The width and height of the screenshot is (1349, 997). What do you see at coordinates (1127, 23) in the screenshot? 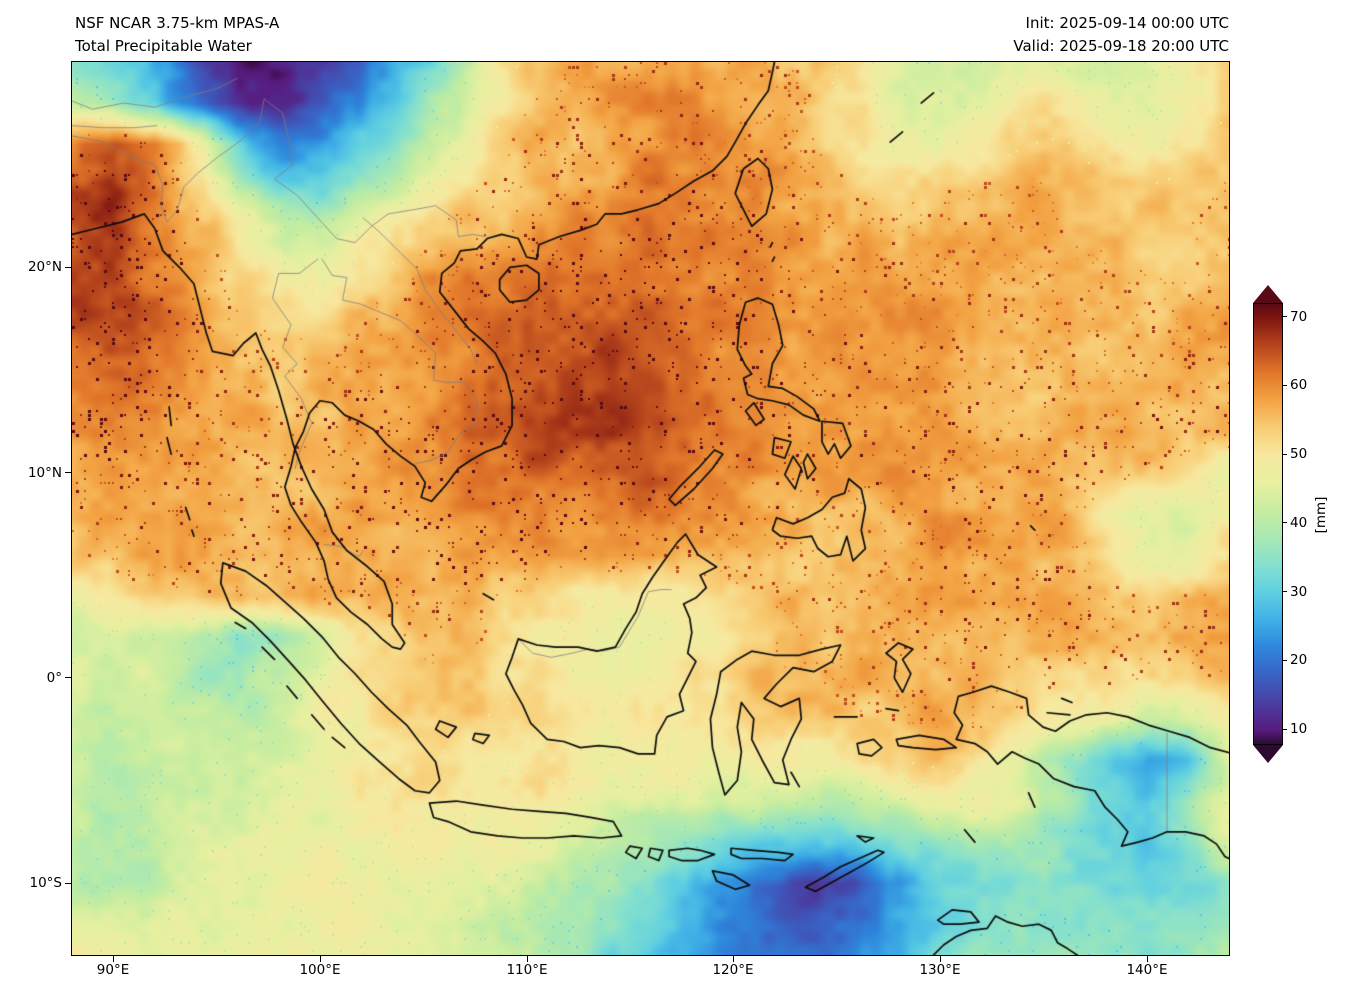
I see `init-time: Init: 2025-09-14 00:00 UTC` at bounding box center [1127, 23].